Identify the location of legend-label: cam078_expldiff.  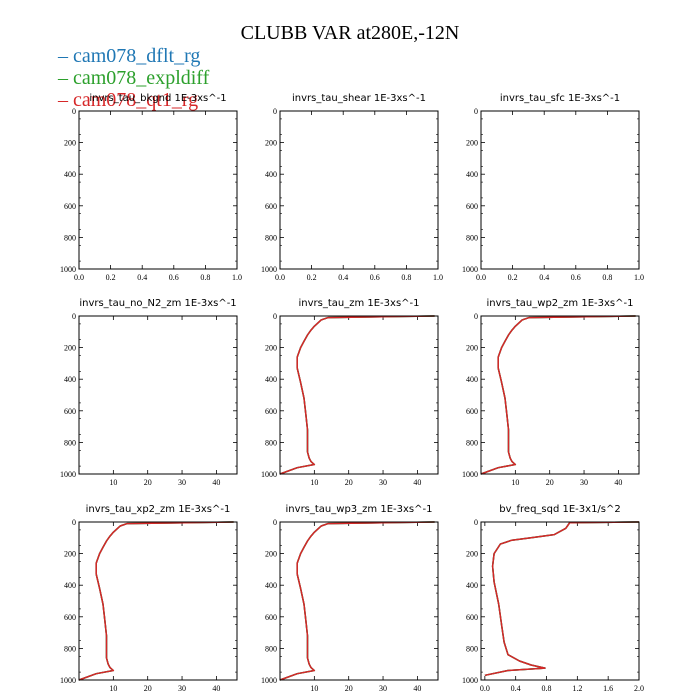
(141, 78).